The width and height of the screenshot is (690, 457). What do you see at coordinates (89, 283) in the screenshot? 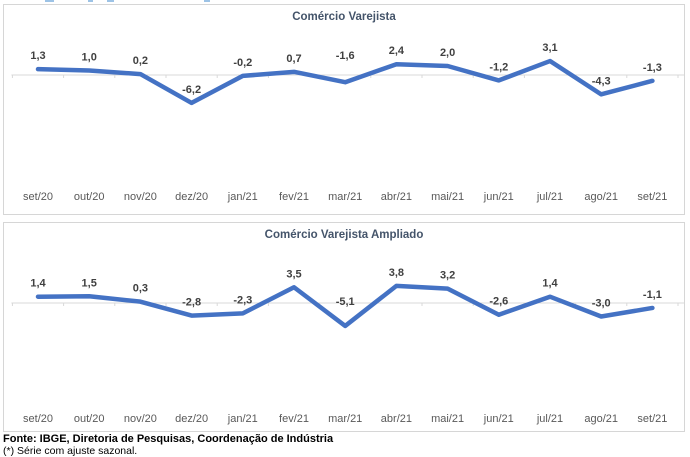
I see `svg-text: 1,5` at bounding box center [89, 283].